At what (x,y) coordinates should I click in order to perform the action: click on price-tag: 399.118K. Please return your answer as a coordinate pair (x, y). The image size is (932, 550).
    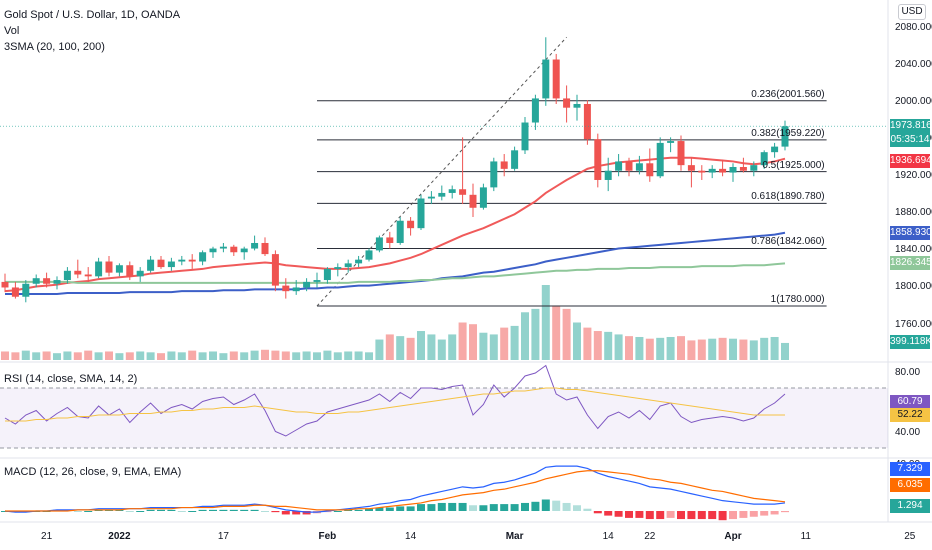
    Looking at the image, I should click on (911, 342).